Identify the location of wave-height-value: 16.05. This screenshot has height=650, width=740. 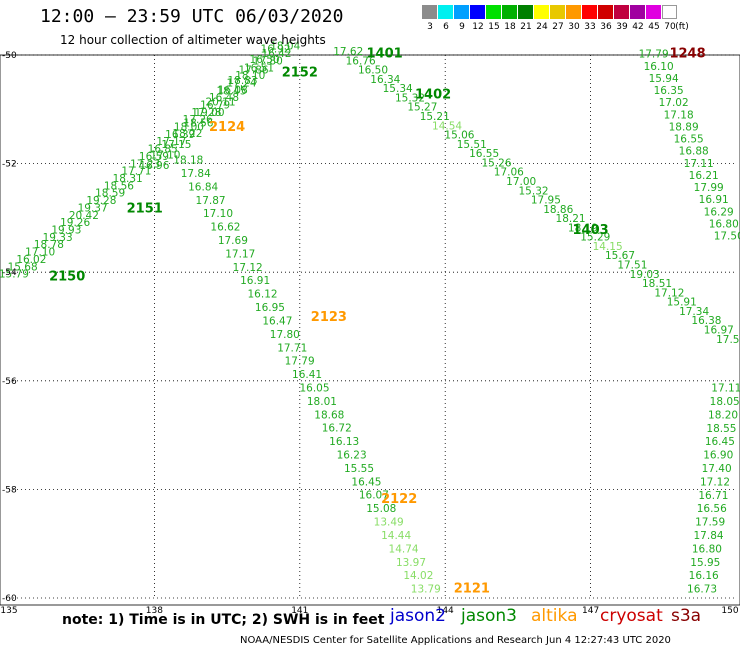
(314, 388).